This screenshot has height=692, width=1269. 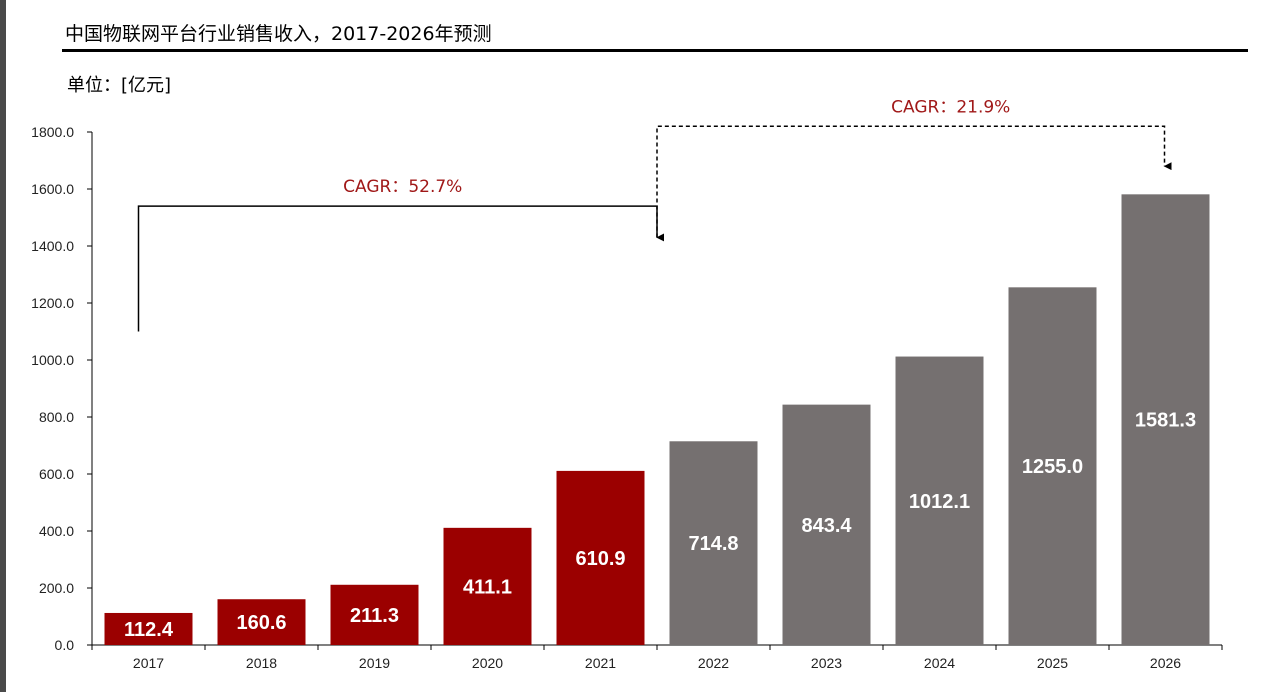 I want to click on x-tick-label: 2019, so click(x=374, y=663).